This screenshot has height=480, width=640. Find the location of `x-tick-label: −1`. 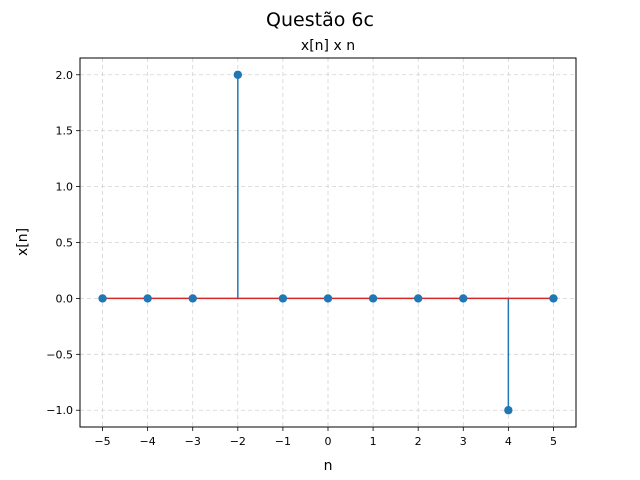

x-tick-label: −1 is located at coordinates (283, 441).